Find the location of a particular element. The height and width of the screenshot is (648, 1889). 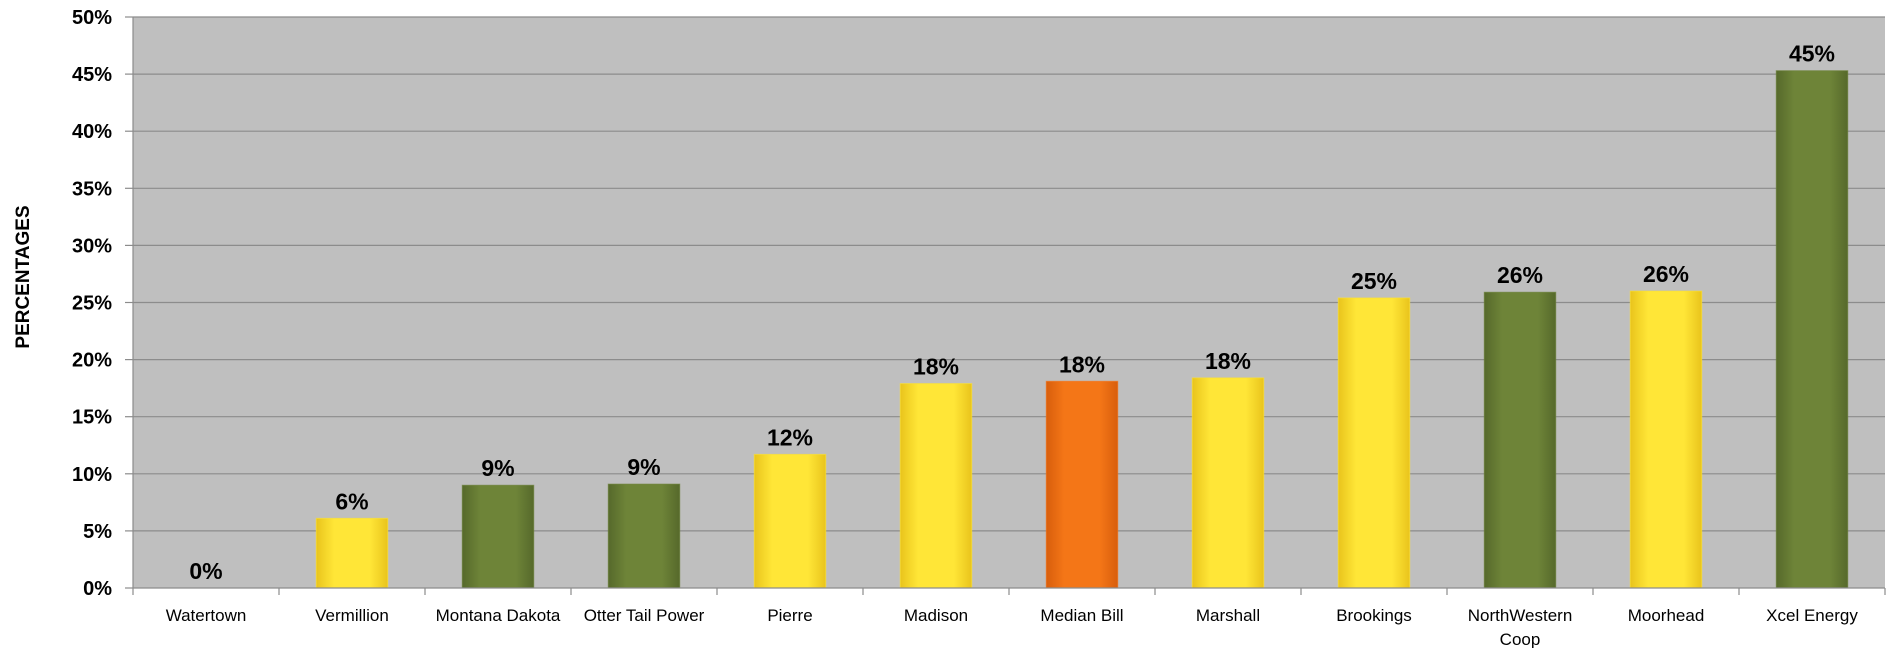

y-tick-label: 15% is located at coordinates (92, 418).